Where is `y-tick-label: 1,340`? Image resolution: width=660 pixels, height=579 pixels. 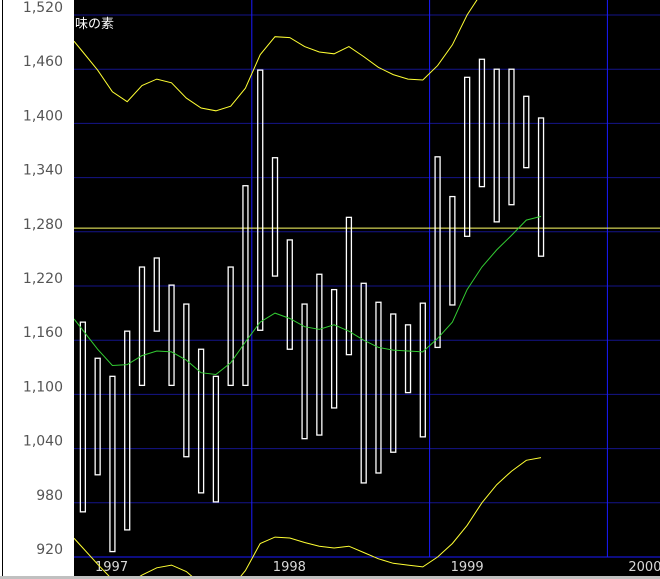
y-tick-label: 1,340 is located at coordinates (43, 171).